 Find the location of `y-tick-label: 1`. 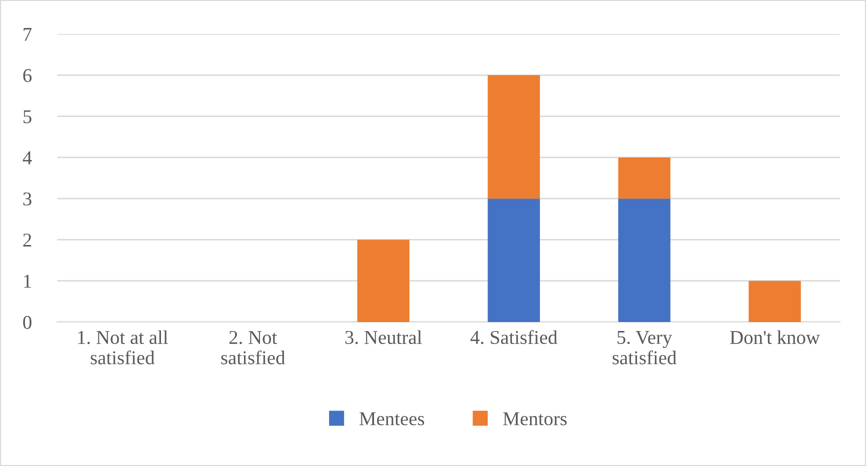

y-tick-label: 1 is located at coordinates (27, 281).